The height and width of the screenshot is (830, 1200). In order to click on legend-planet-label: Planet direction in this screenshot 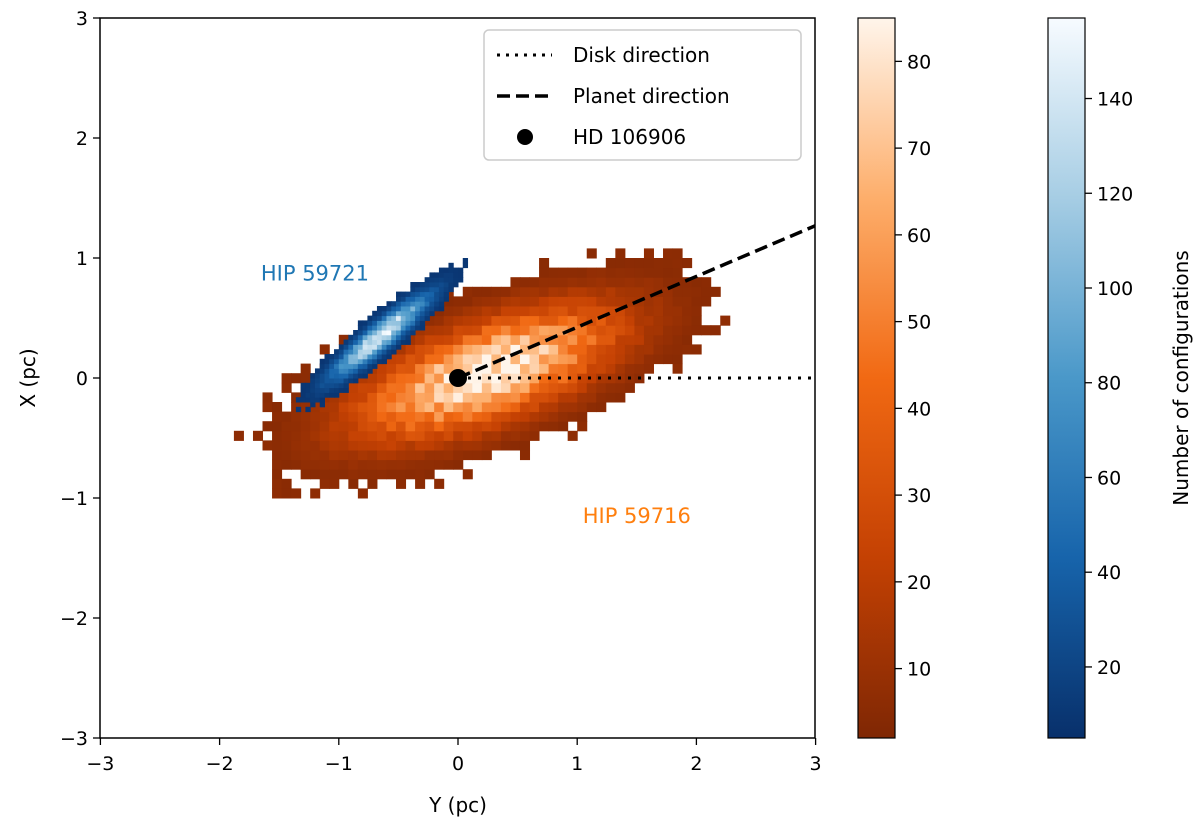, I will do `click(651, 96)`.